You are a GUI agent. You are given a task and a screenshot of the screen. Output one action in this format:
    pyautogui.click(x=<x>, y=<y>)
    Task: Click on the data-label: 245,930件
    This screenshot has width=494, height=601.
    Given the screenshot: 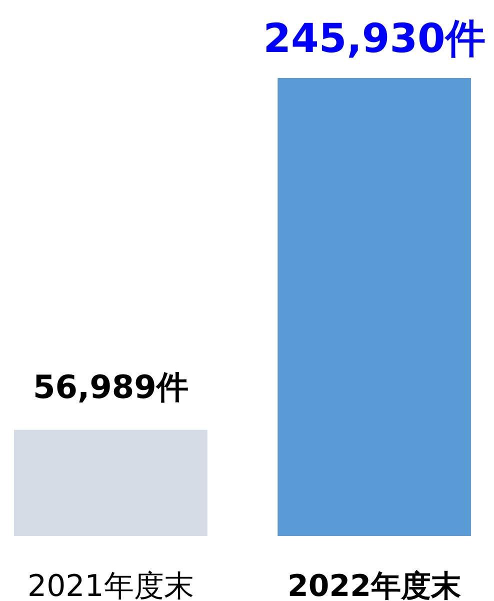 What is the action you would take?
    pyautogui.click(x=374, y=39)
    